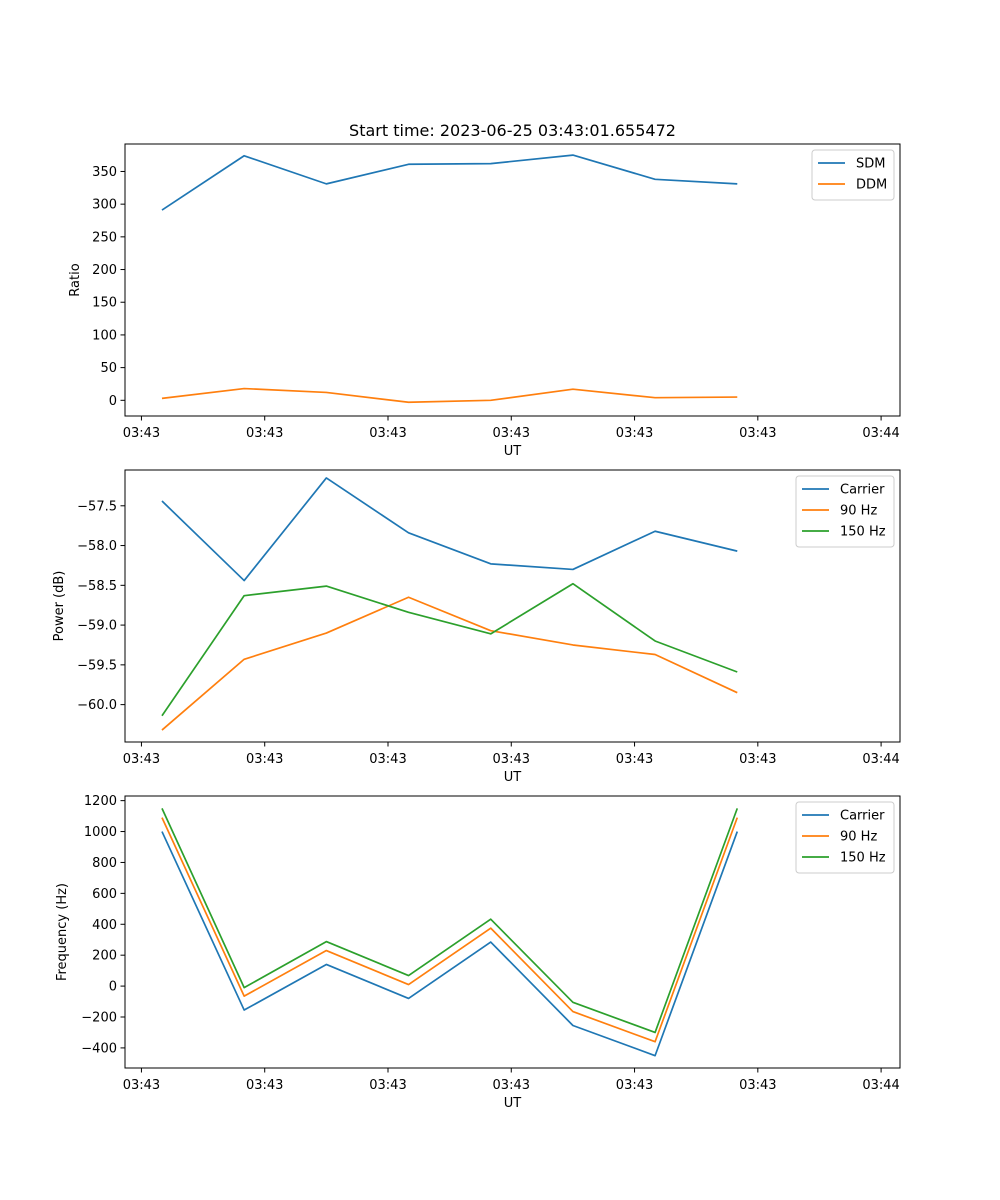  Describe the element at coordinates (97, 546) in the screenshot. I see `power-y-tick-label: −58.0` at that location.